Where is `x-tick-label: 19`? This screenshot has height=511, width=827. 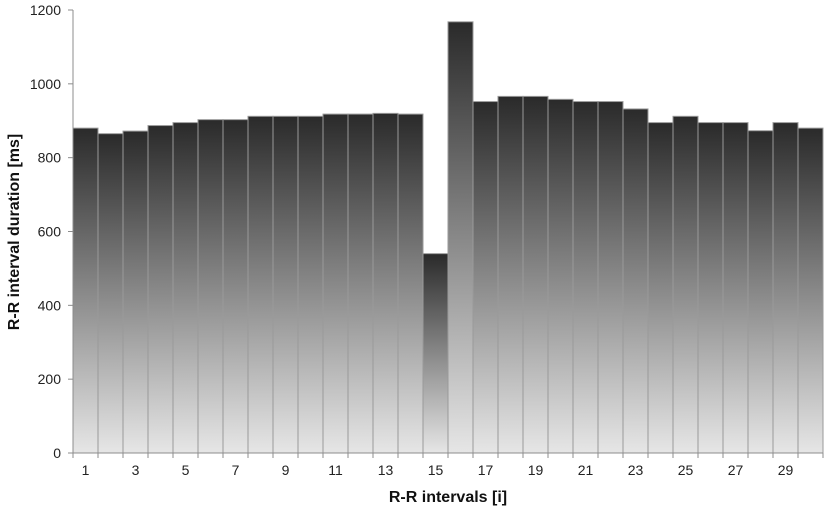
x-tick-label: 19 is located at coordinates (536, 470).